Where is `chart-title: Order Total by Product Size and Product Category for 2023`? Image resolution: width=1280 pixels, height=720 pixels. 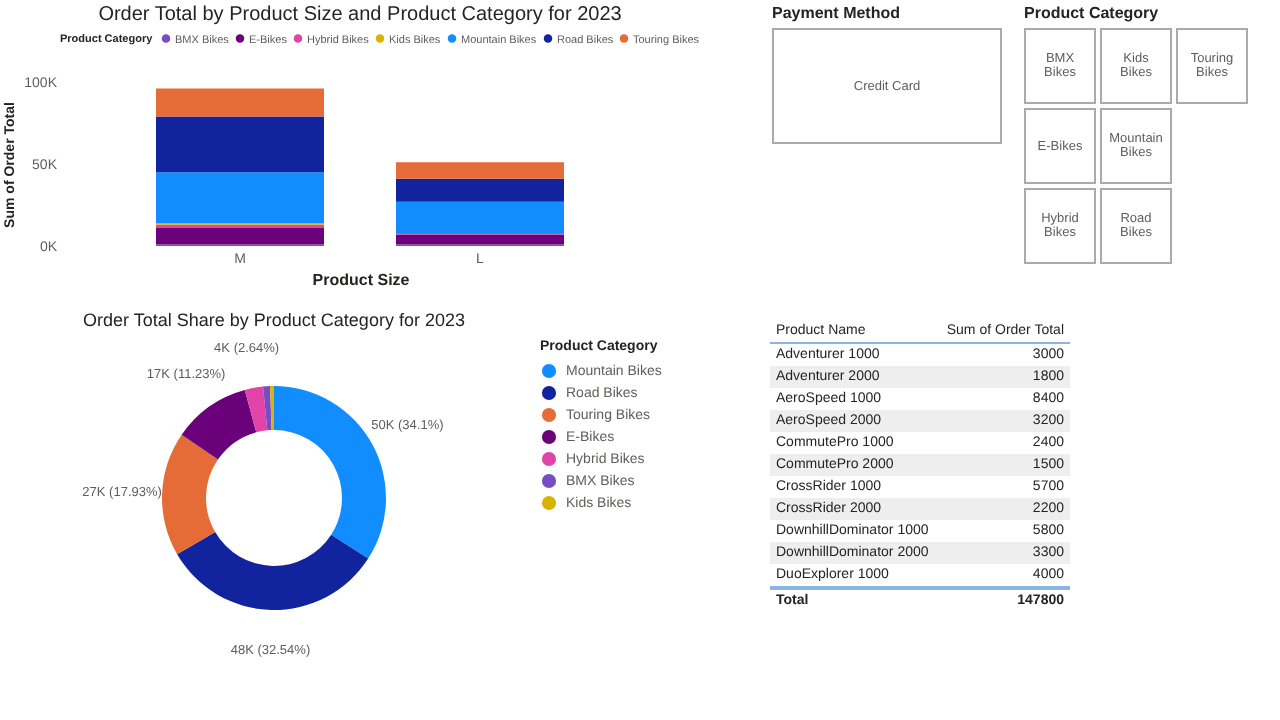 chart-title: Order Total by Product Size and Product Category for 2023 is located at coordinates (360, 15).